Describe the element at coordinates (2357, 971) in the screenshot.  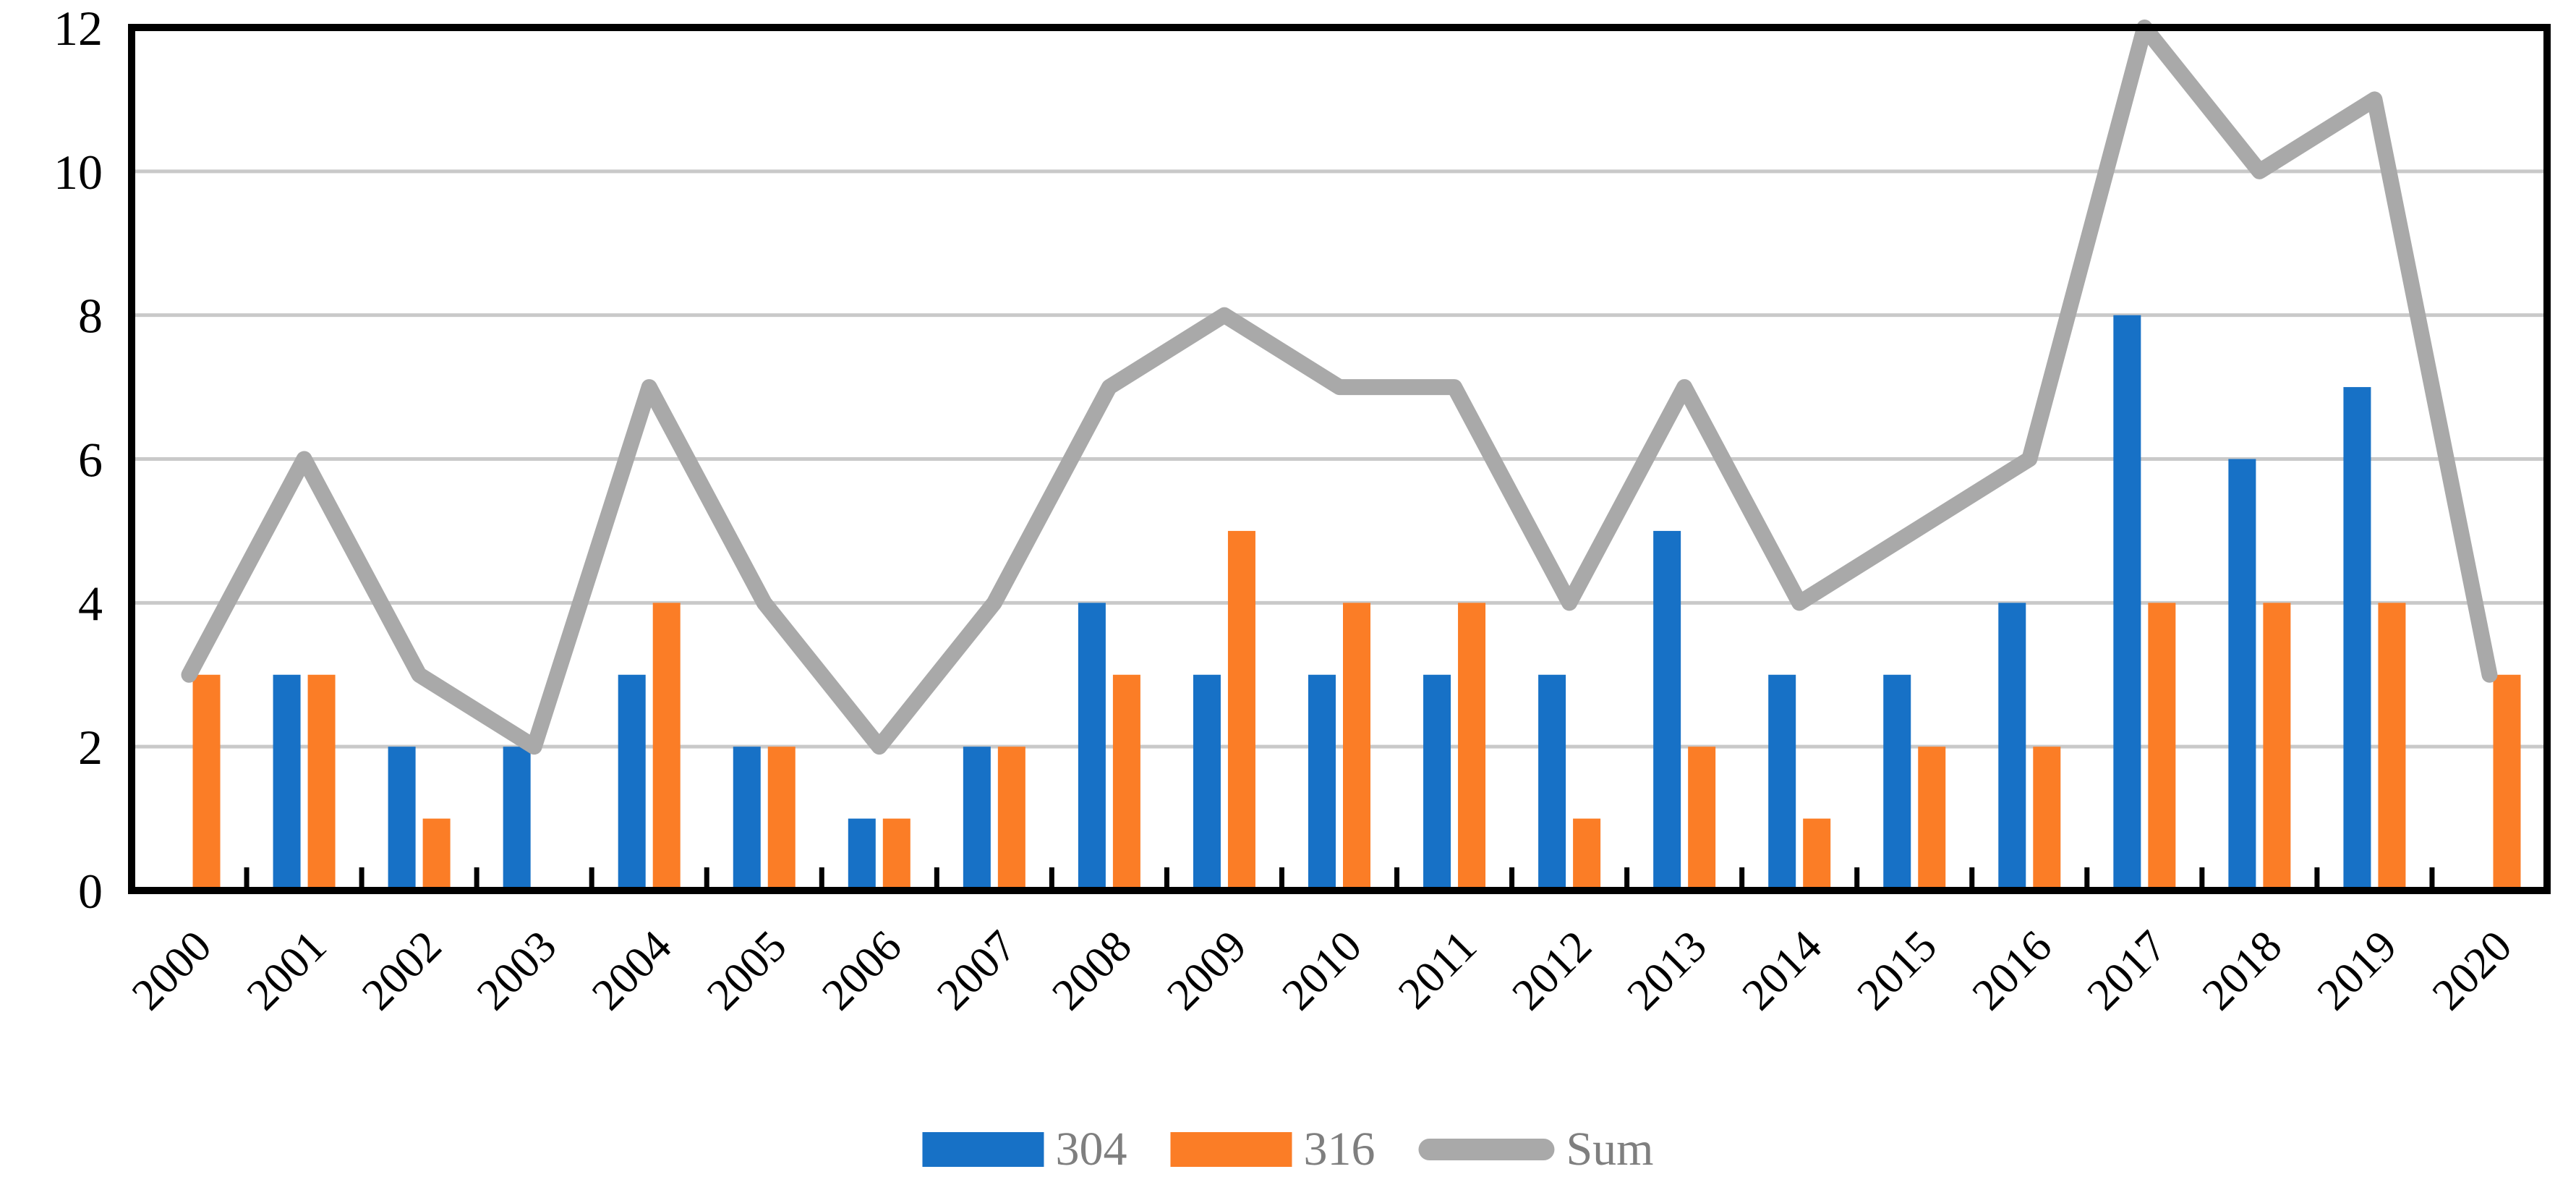
I see `x-axis-tick-label-2019: 2019` at that location.